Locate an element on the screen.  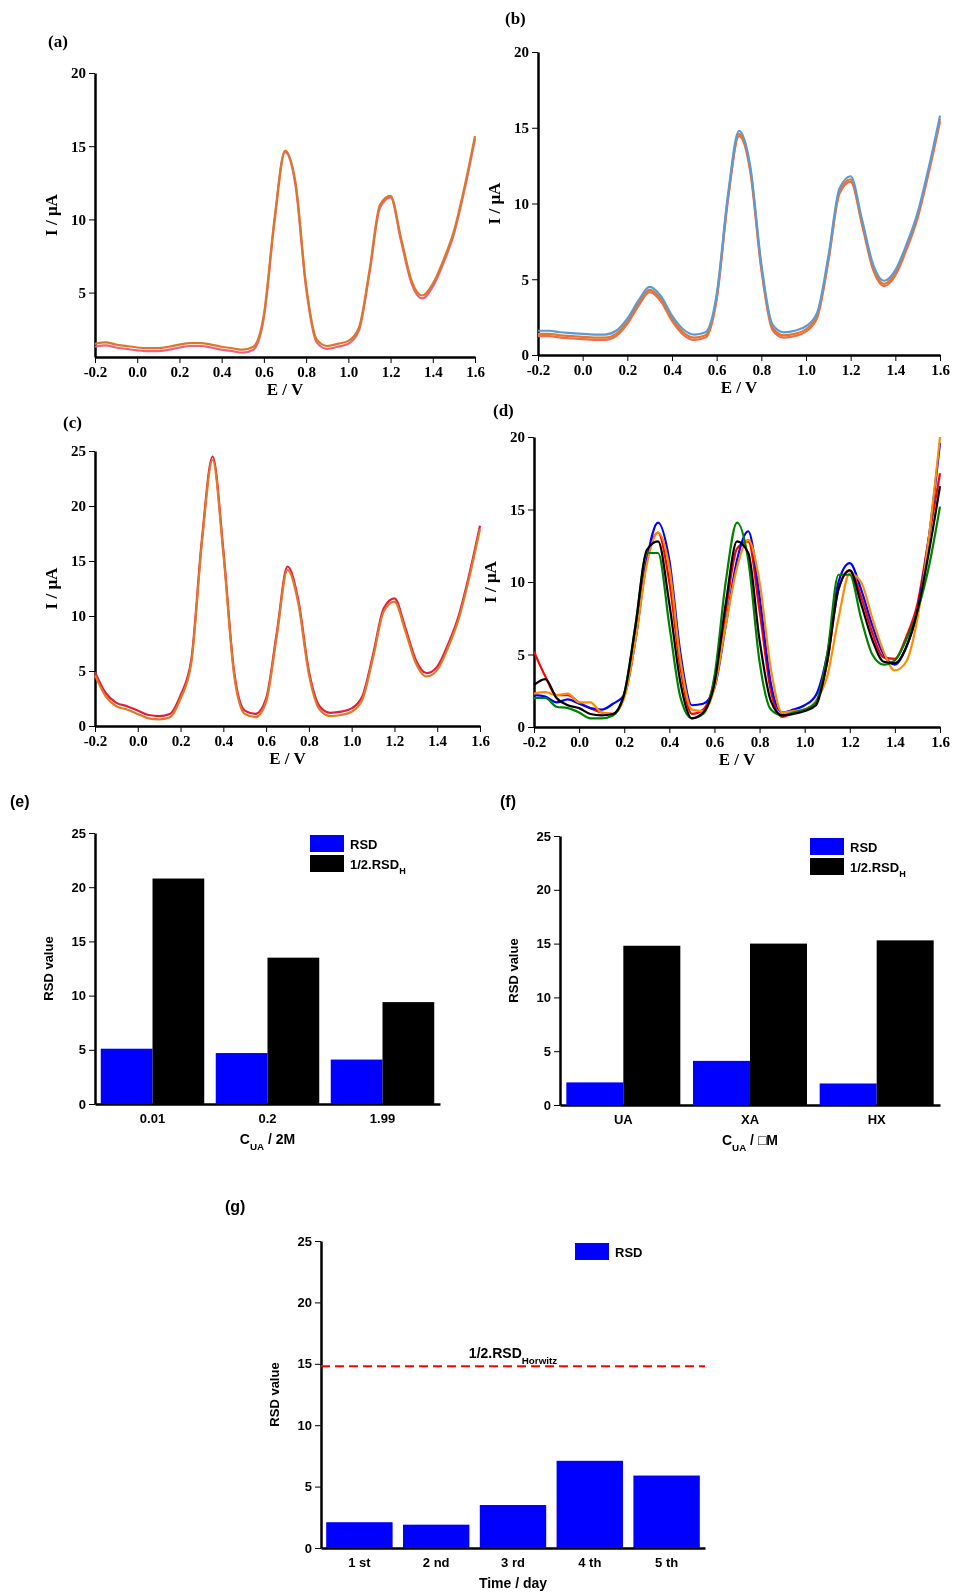
x-axis-title: C$_{UA}$ / □M is located at coordinates (750, 1142).